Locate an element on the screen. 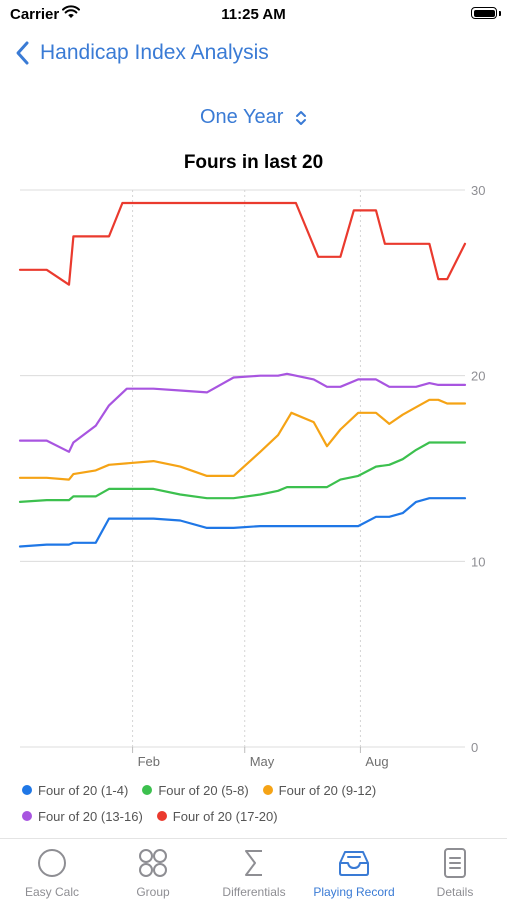 This screenshot has height=901, width=507. chevron-up-down-icon is located at coordinates (300, 117).